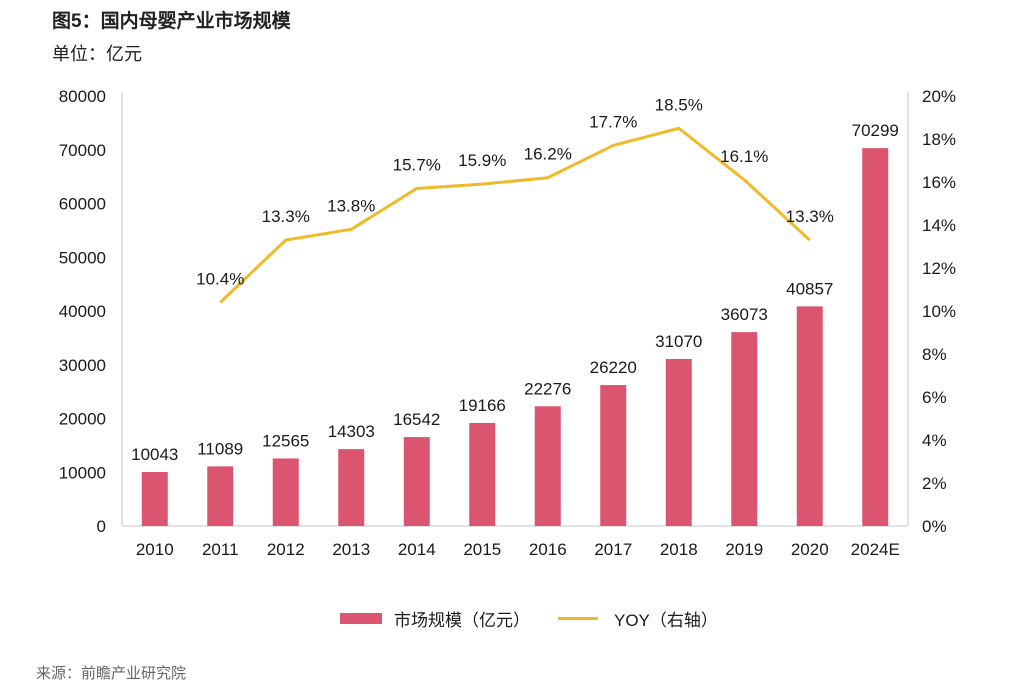  I want to click on right-axis-tick-label: 8%, so click(934, 354).